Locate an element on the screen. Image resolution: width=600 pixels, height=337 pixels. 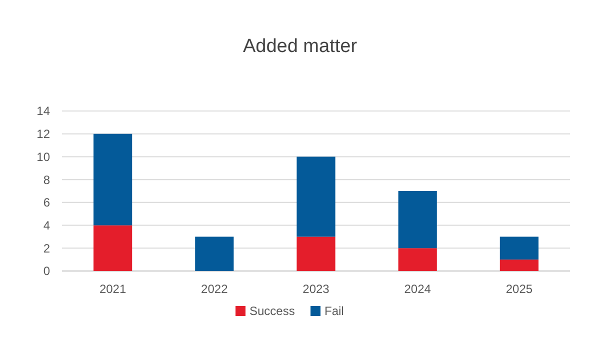
legend-label: Fail is located at coordinates (334, 311).